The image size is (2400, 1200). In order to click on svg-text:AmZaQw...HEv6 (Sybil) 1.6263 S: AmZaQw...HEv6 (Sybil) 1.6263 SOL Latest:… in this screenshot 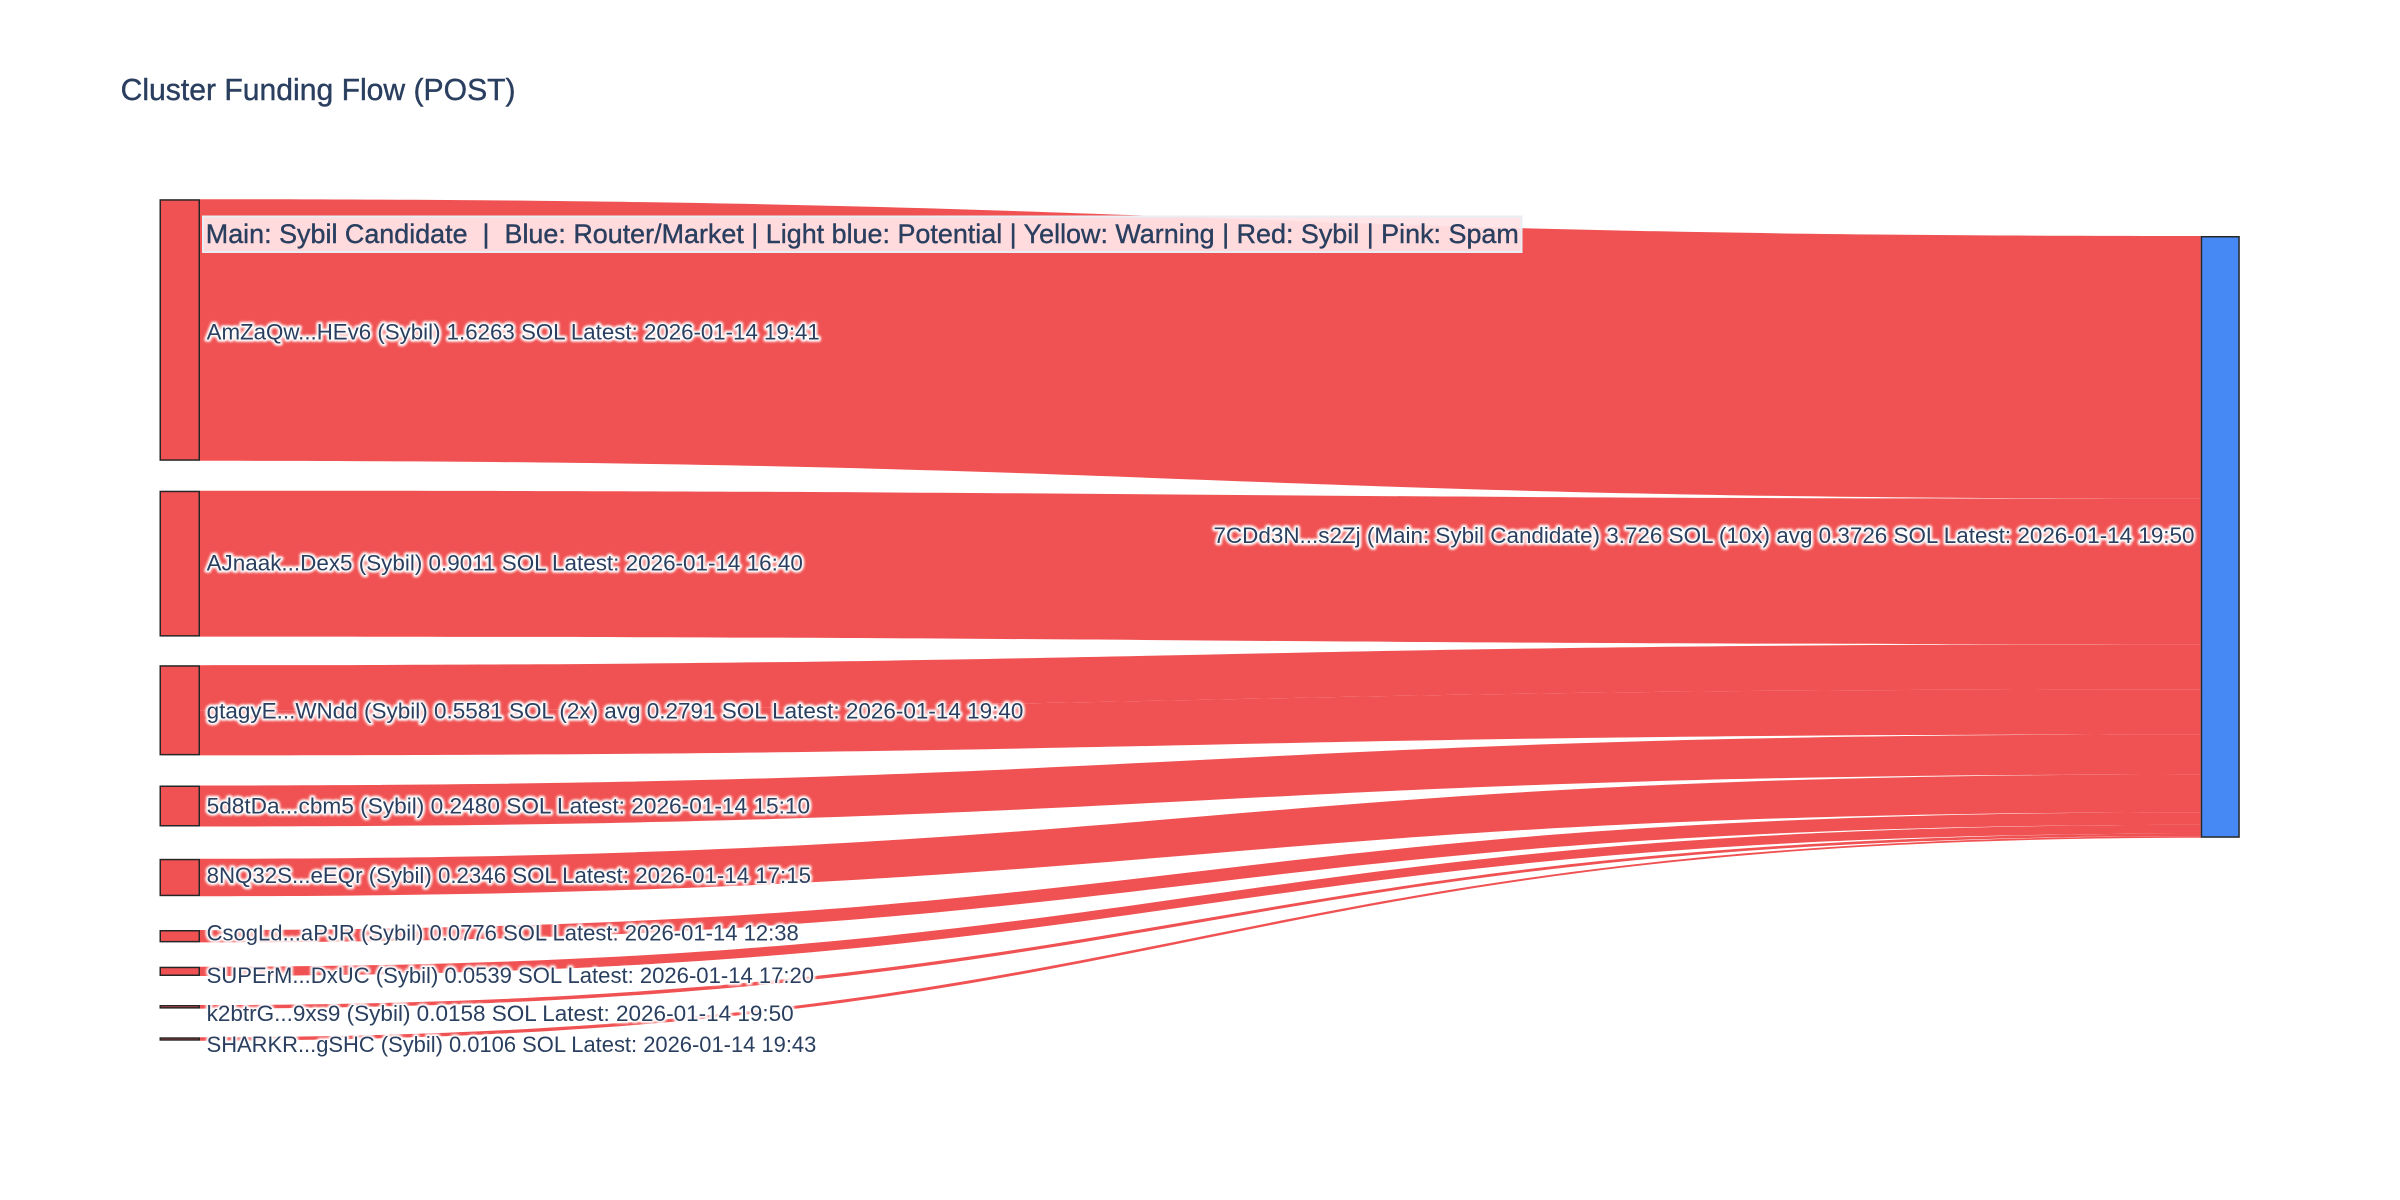, I will do `click(513, 332)`.